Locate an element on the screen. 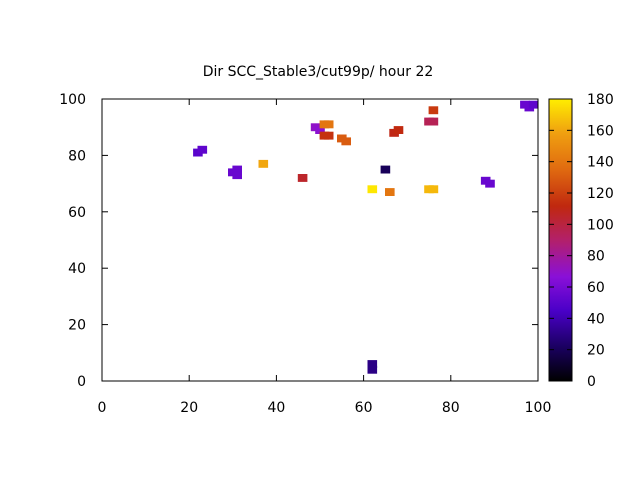  y-tick-label-60: 60 is located at coordinates (77, 213).